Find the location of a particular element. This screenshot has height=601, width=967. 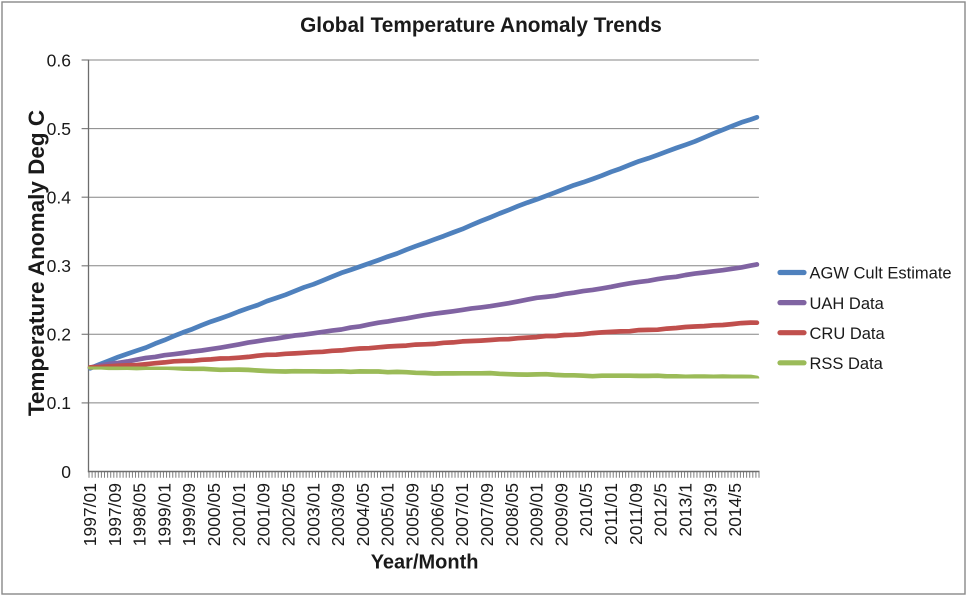

svg-text: 1999/01 is located at coordinates (164, 514).